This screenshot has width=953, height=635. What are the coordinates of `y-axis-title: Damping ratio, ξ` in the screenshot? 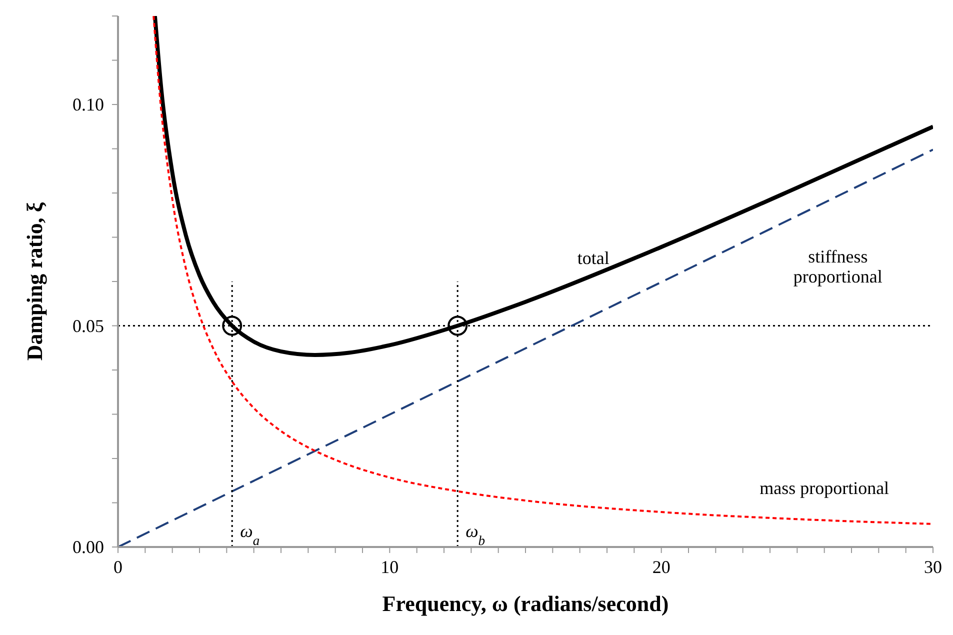 It's located at (34, 281).